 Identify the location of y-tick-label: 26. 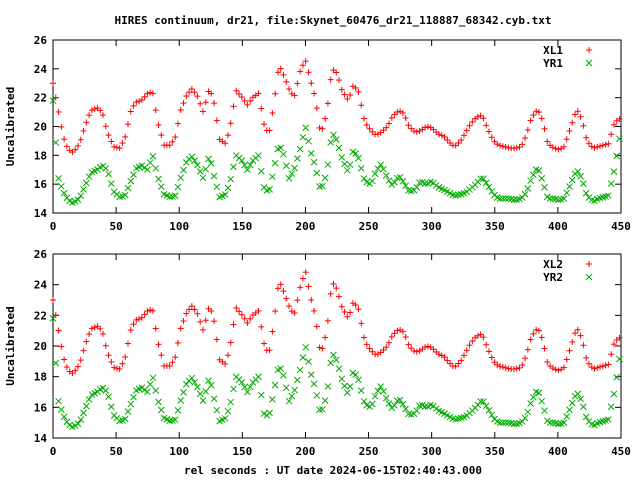
(41, 40).